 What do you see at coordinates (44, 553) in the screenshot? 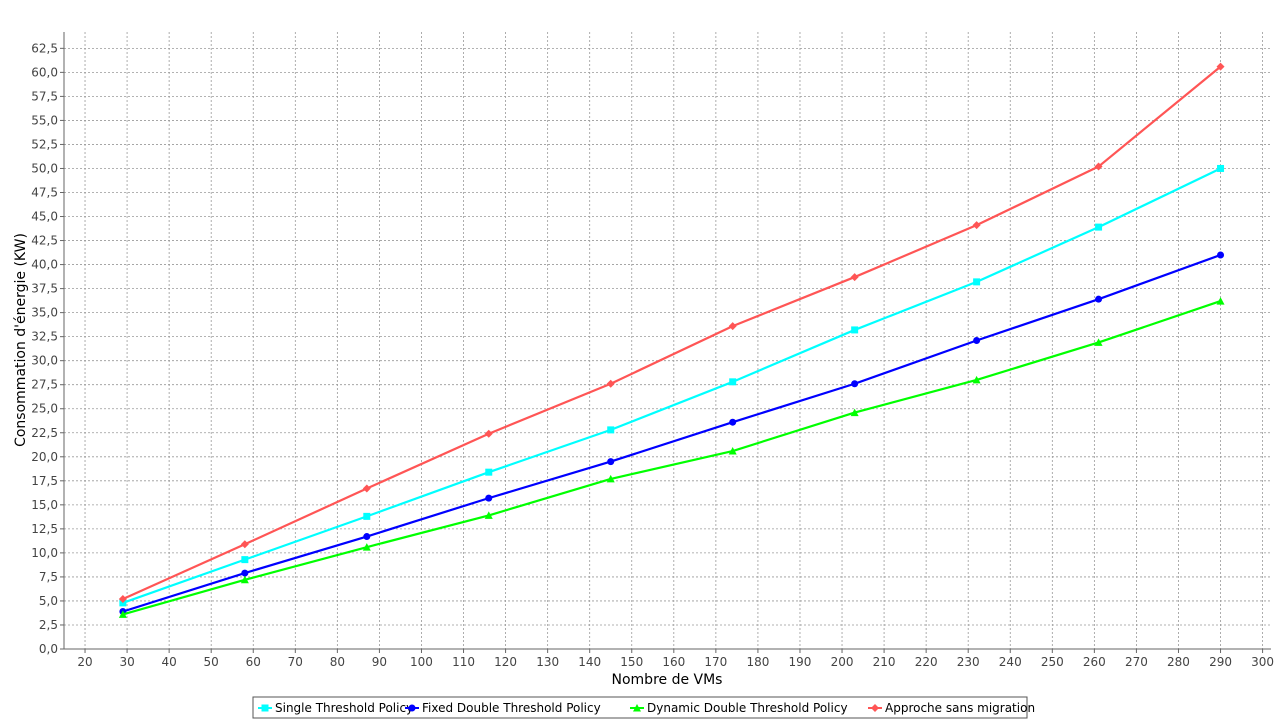
I see `y-tick-label: 10,0` at bounding box center [44, 553].